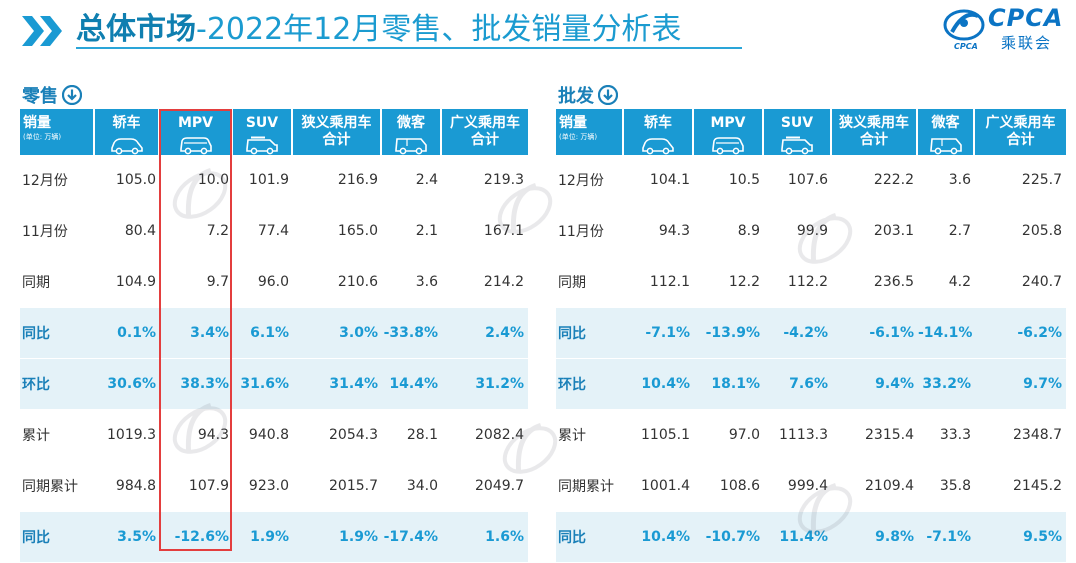 Image resolution: width=1076 pixels, height=563 pixels. What do you see at coordinates (337, 282) in the screenshot?
I see `data-cell: 210.6` at bounding box center [337, 282].